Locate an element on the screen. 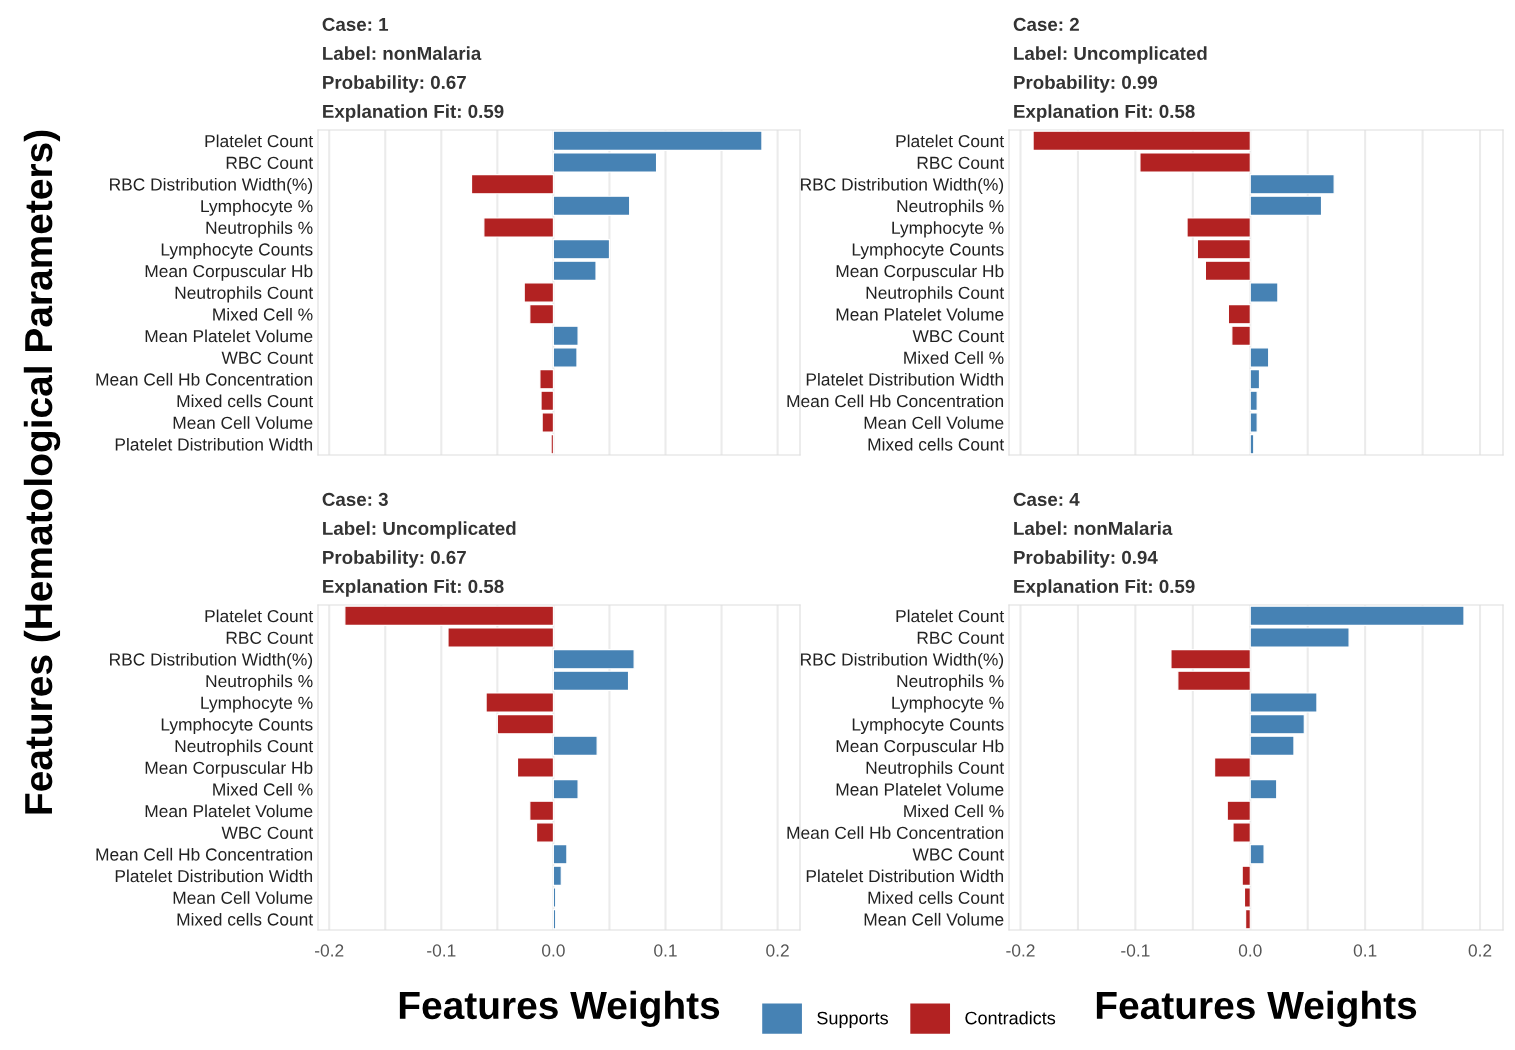 The image size is (1515, 1050). legend-label: Contradicts is located at coordinates (1010, 1018).